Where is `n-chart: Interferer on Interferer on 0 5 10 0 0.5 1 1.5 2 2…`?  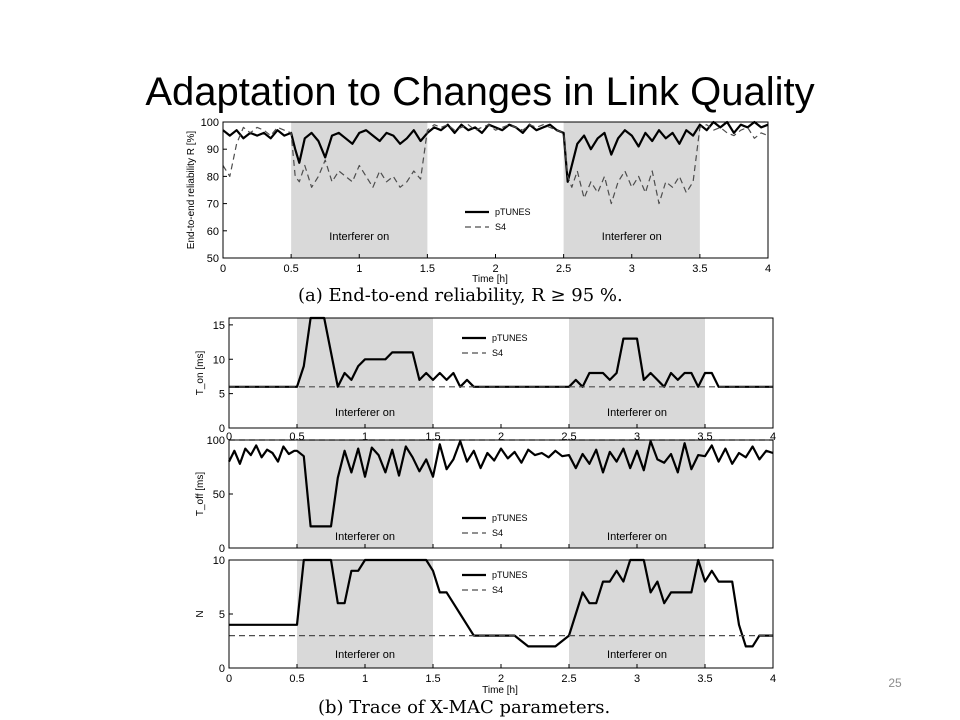
n-chart: Interferer on Interferer on 0 5 10 0 0.5 1 1.5 2 2… is located at coordinates (485, 625).